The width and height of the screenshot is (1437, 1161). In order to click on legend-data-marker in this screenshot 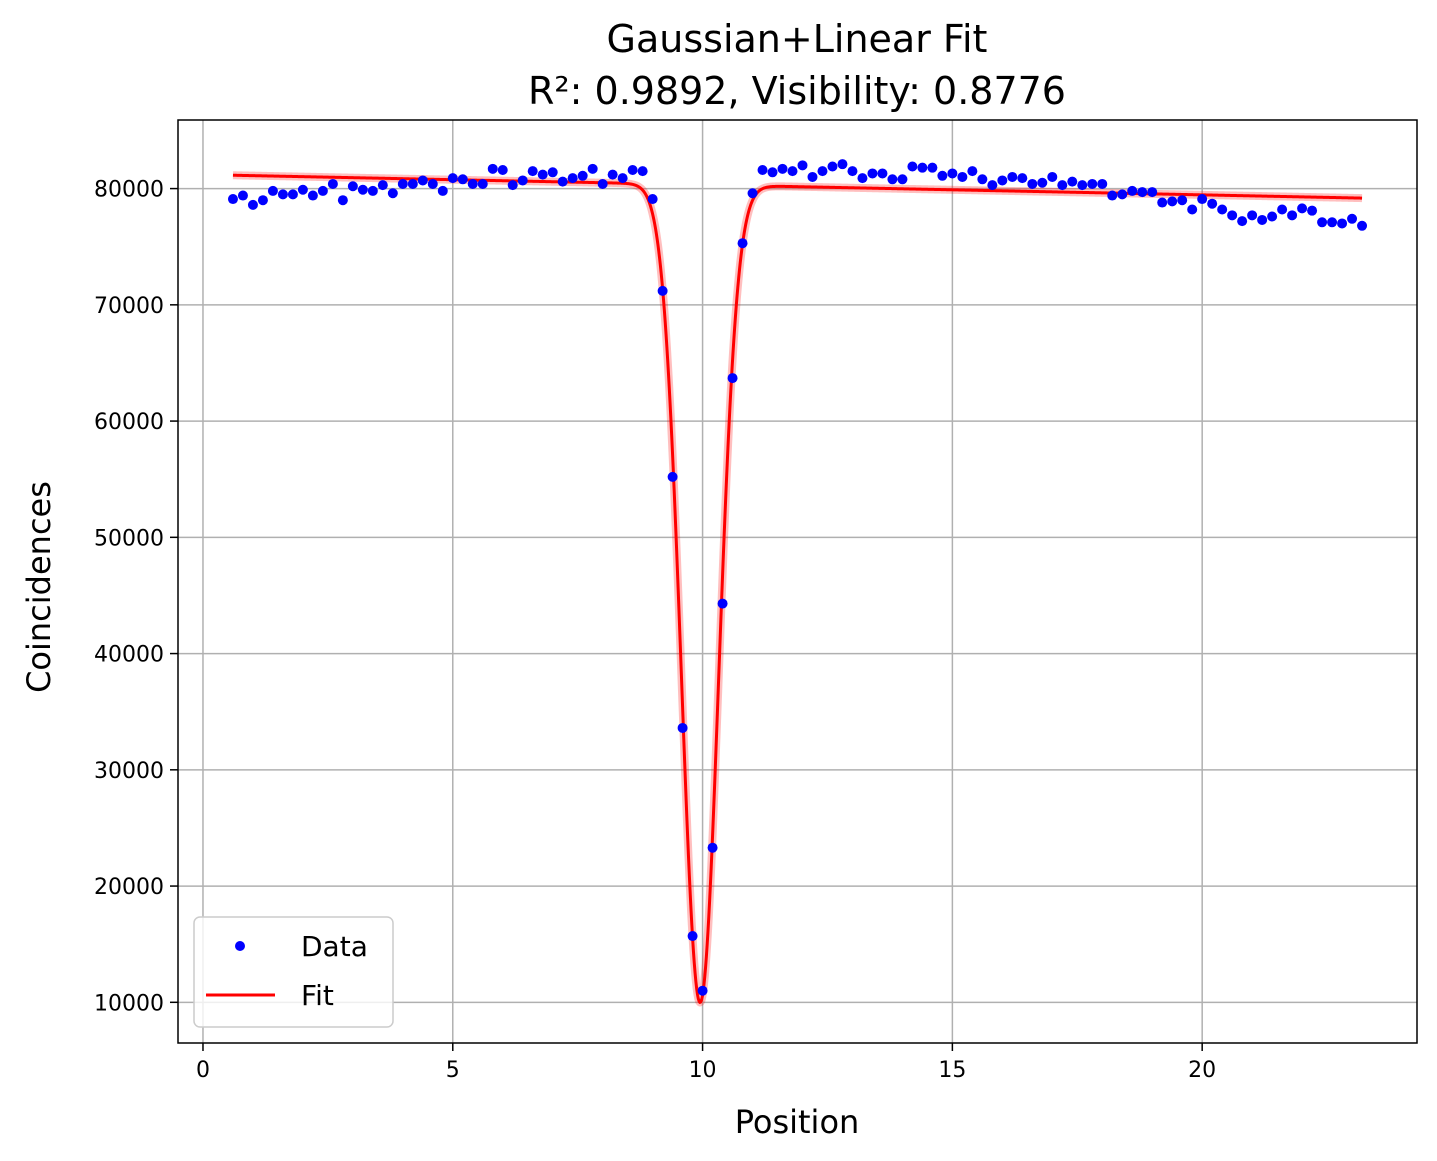, I will do `click(240, 946)`.